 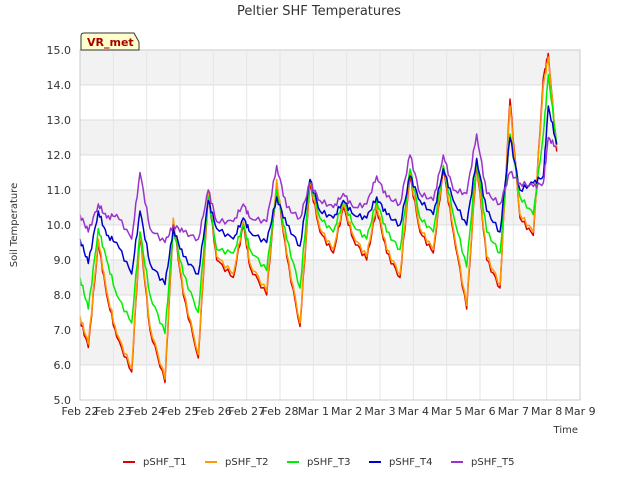 What do you see at coordinates (14, 225) in the screenshot?
I see `y-axis-label: Soil Temperature` at bounding box center [14, 225].